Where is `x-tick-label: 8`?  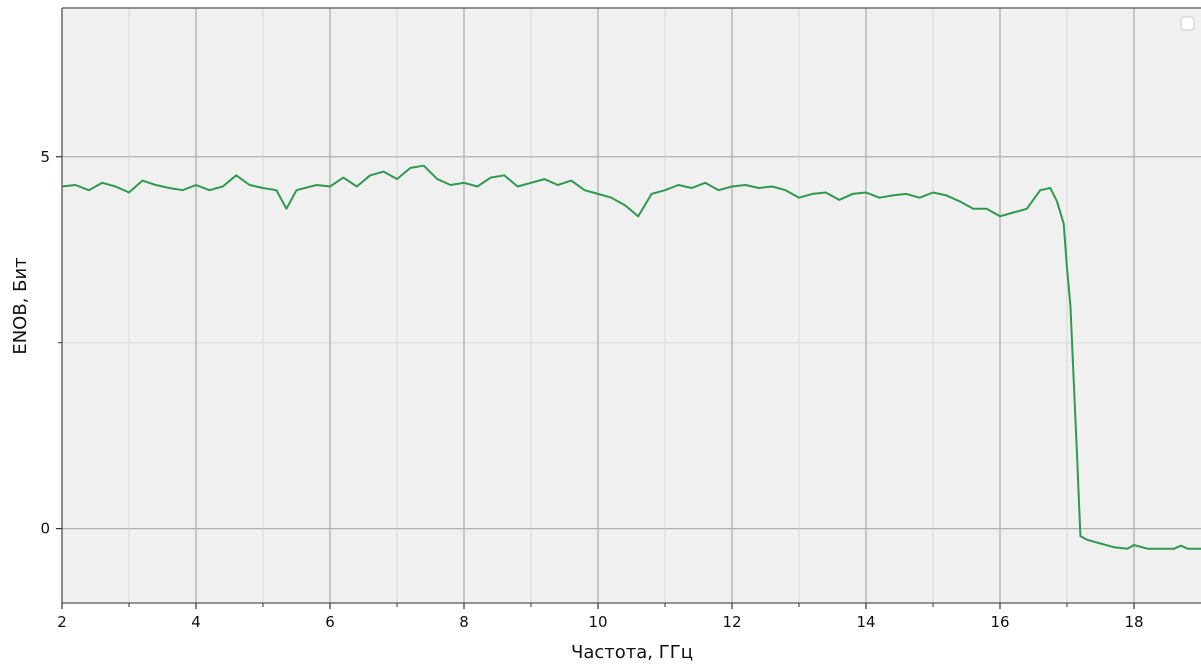
x-tick-label: 8 is located at coordinates (464, 622).